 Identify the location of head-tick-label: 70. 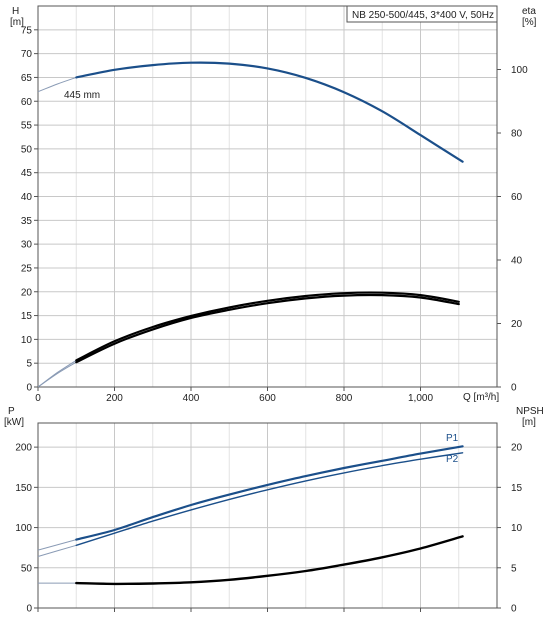
(27, 54).